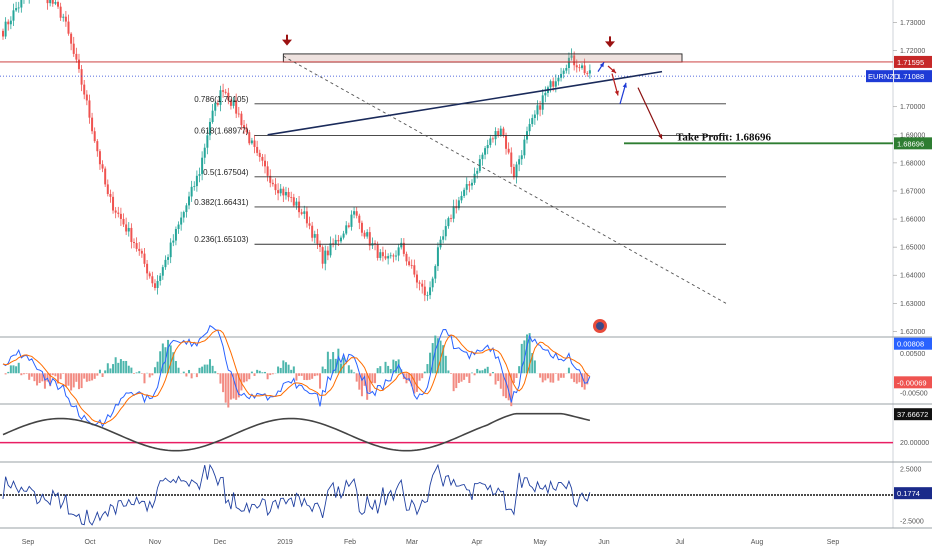 The height and width of the screenshot is (550, 932). I want to click on oscillator-line, so click(296, 494).